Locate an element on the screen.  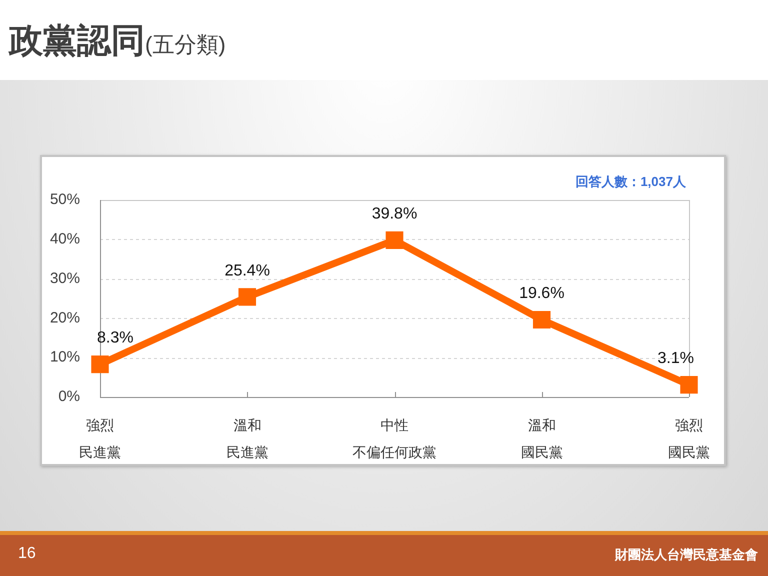
y-tick-label: 10% is located at coordinates (65, 357).